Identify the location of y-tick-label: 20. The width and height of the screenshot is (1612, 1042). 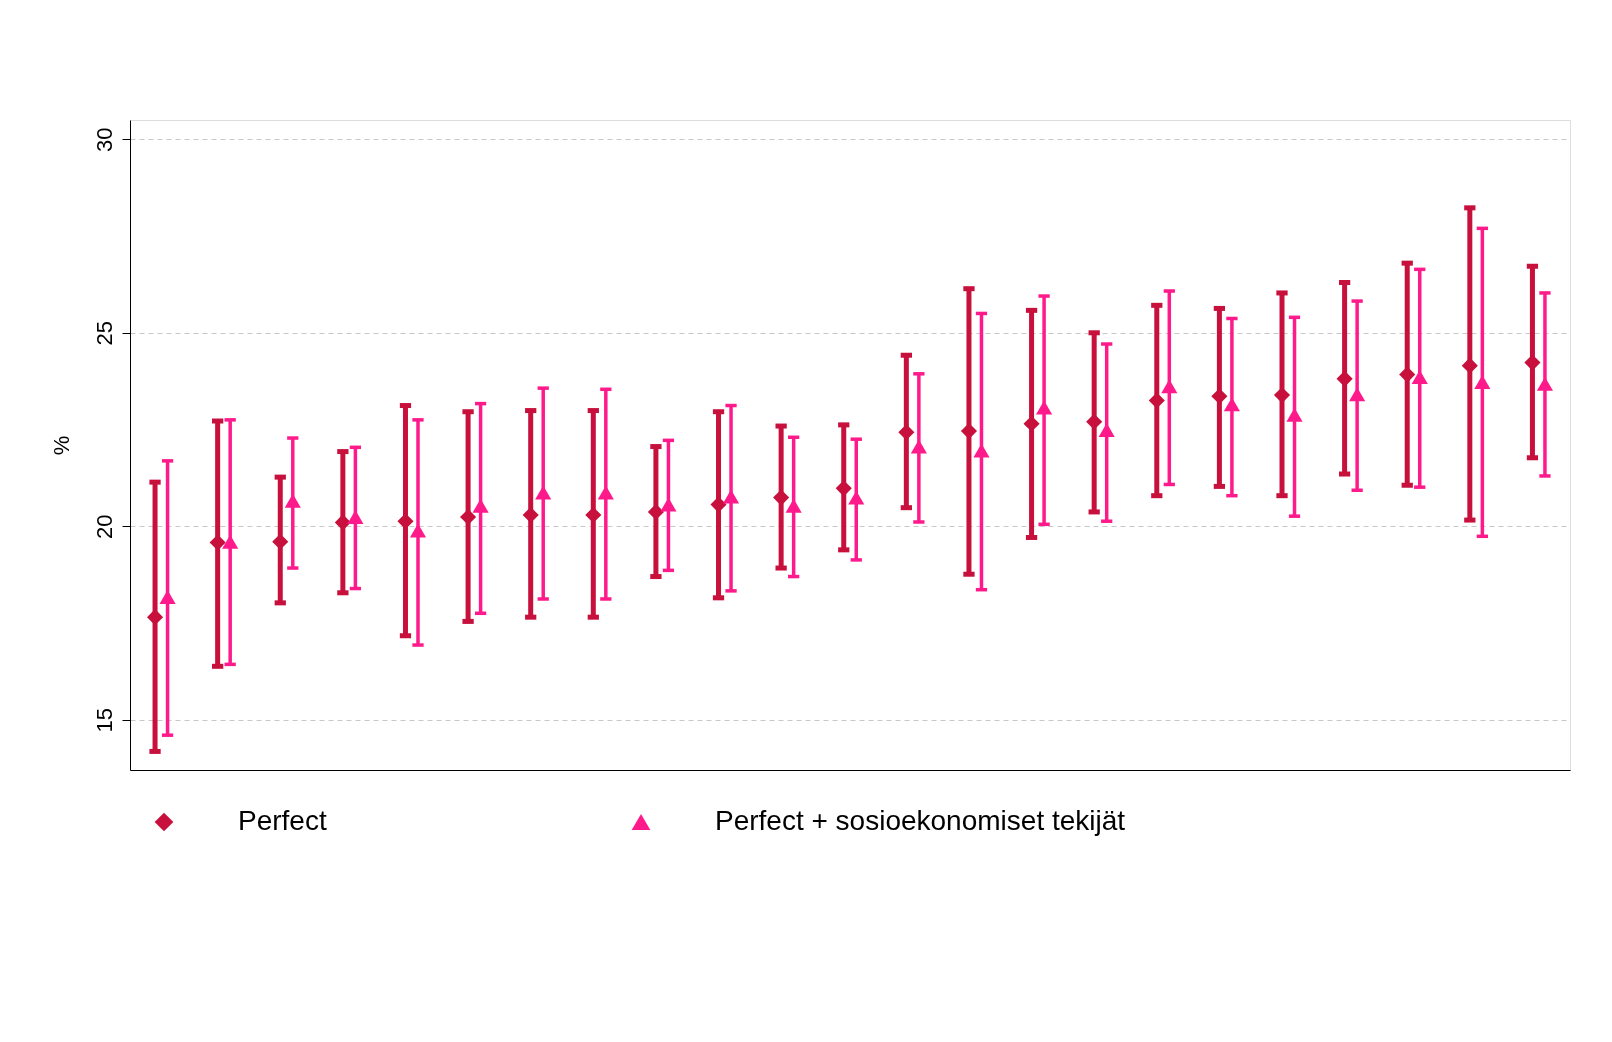
(104, 526).